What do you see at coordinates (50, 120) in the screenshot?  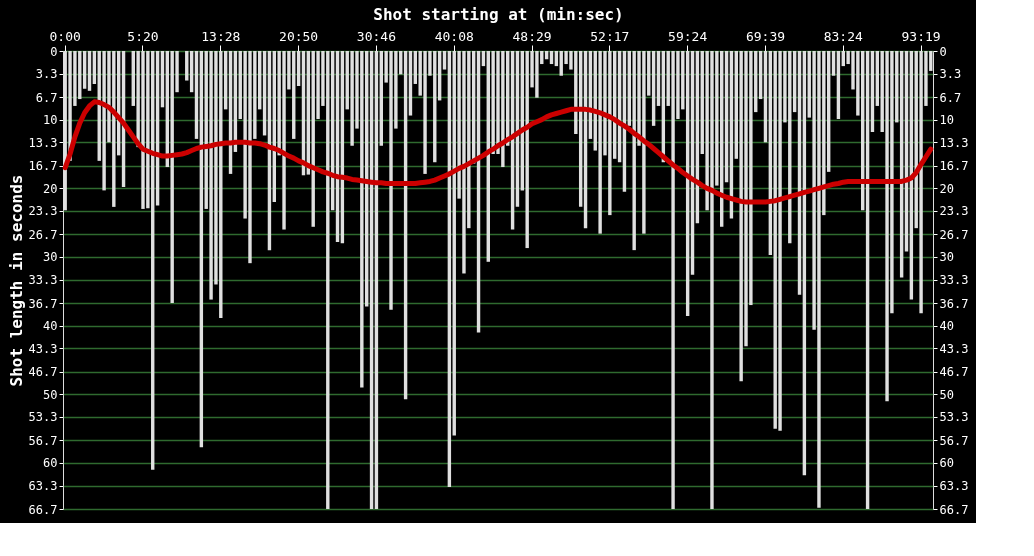 I see `y-tick-label: 10` at bounding box center [50, 120].